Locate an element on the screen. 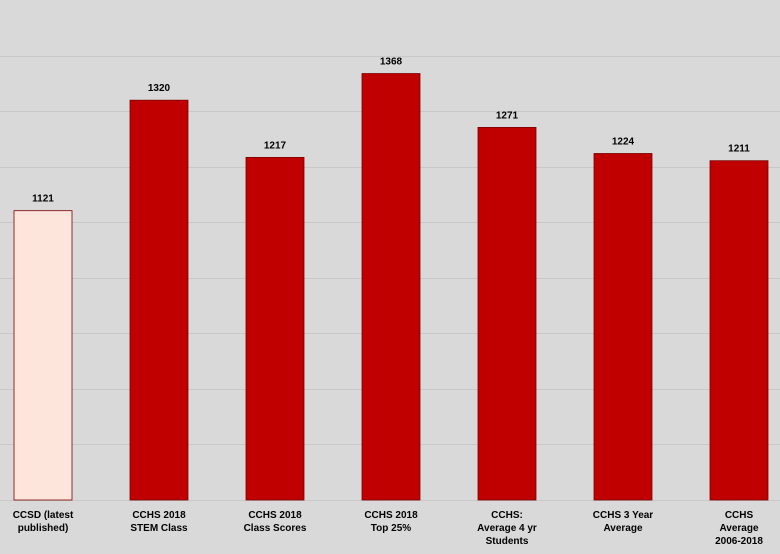 The image size is (780, 554). category-label-line: Students is located at coordinates (507, 541).